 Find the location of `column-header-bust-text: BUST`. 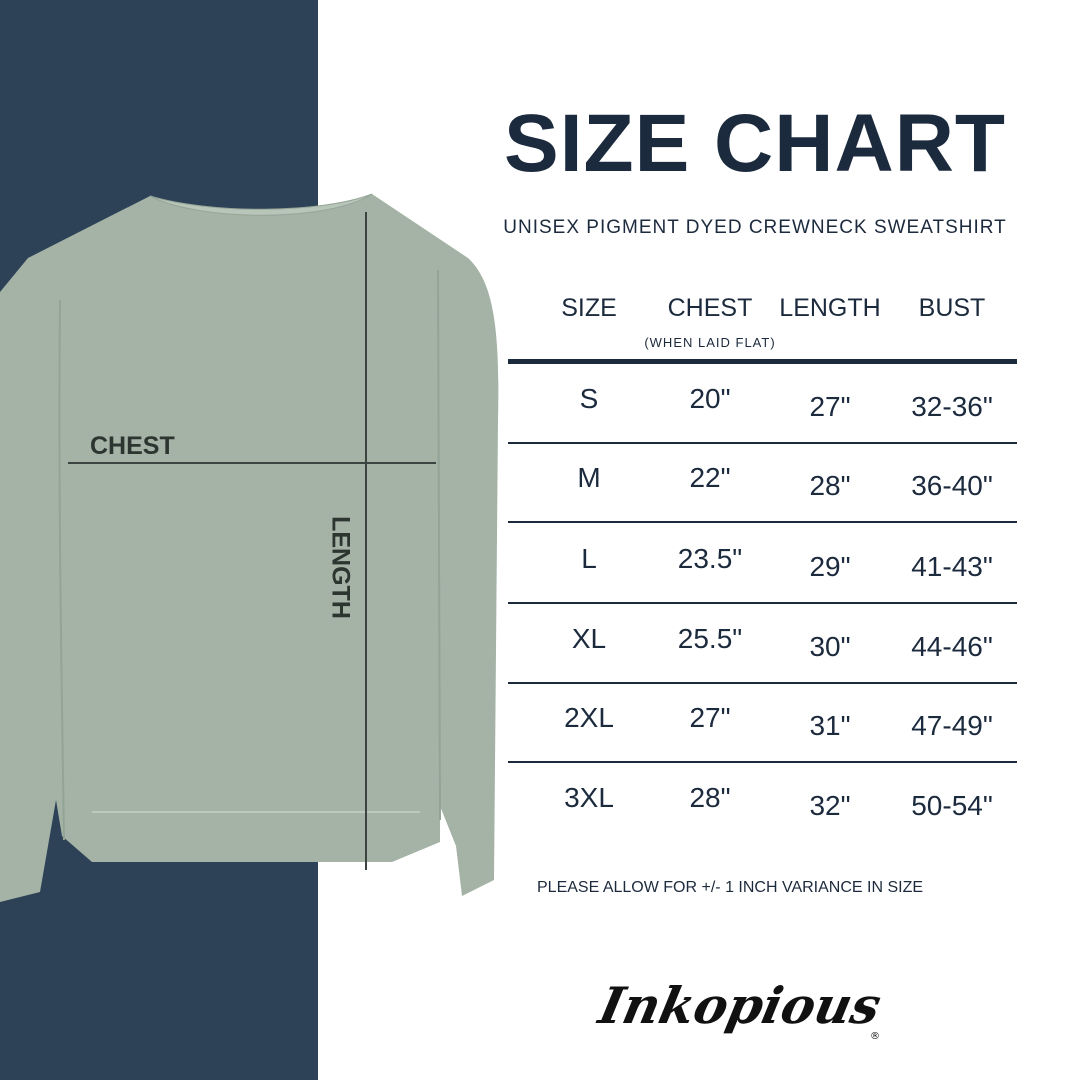

column-header-bust-text: BUST is located at coordinates (952, 308).